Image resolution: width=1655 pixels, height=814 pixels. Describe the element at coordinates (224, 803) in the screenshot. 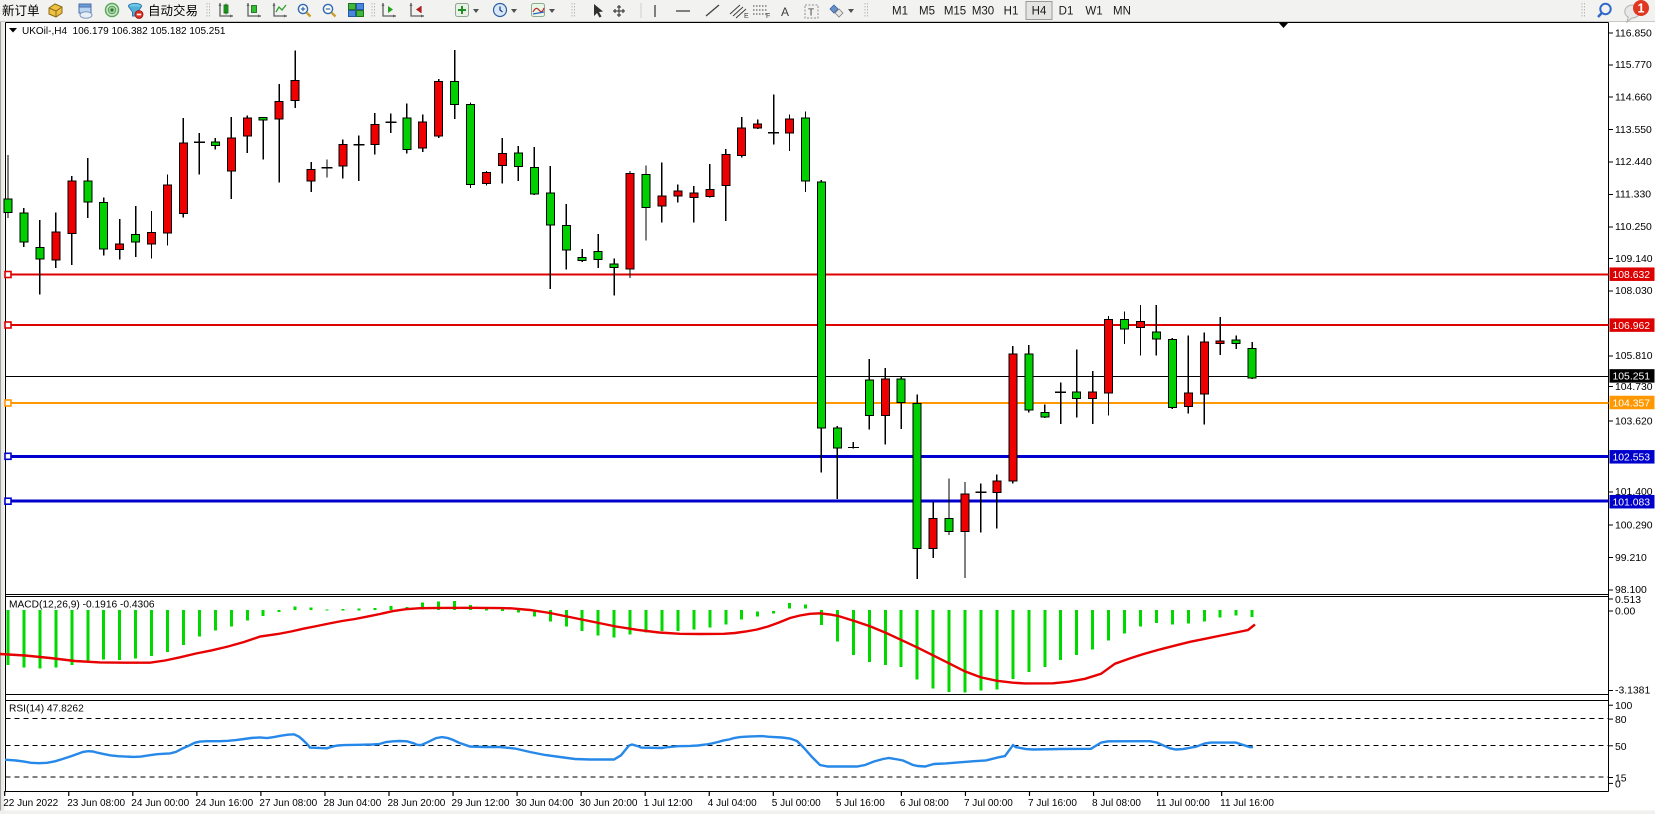

I see `svg-text: 24 Jun 16:00` at that location.